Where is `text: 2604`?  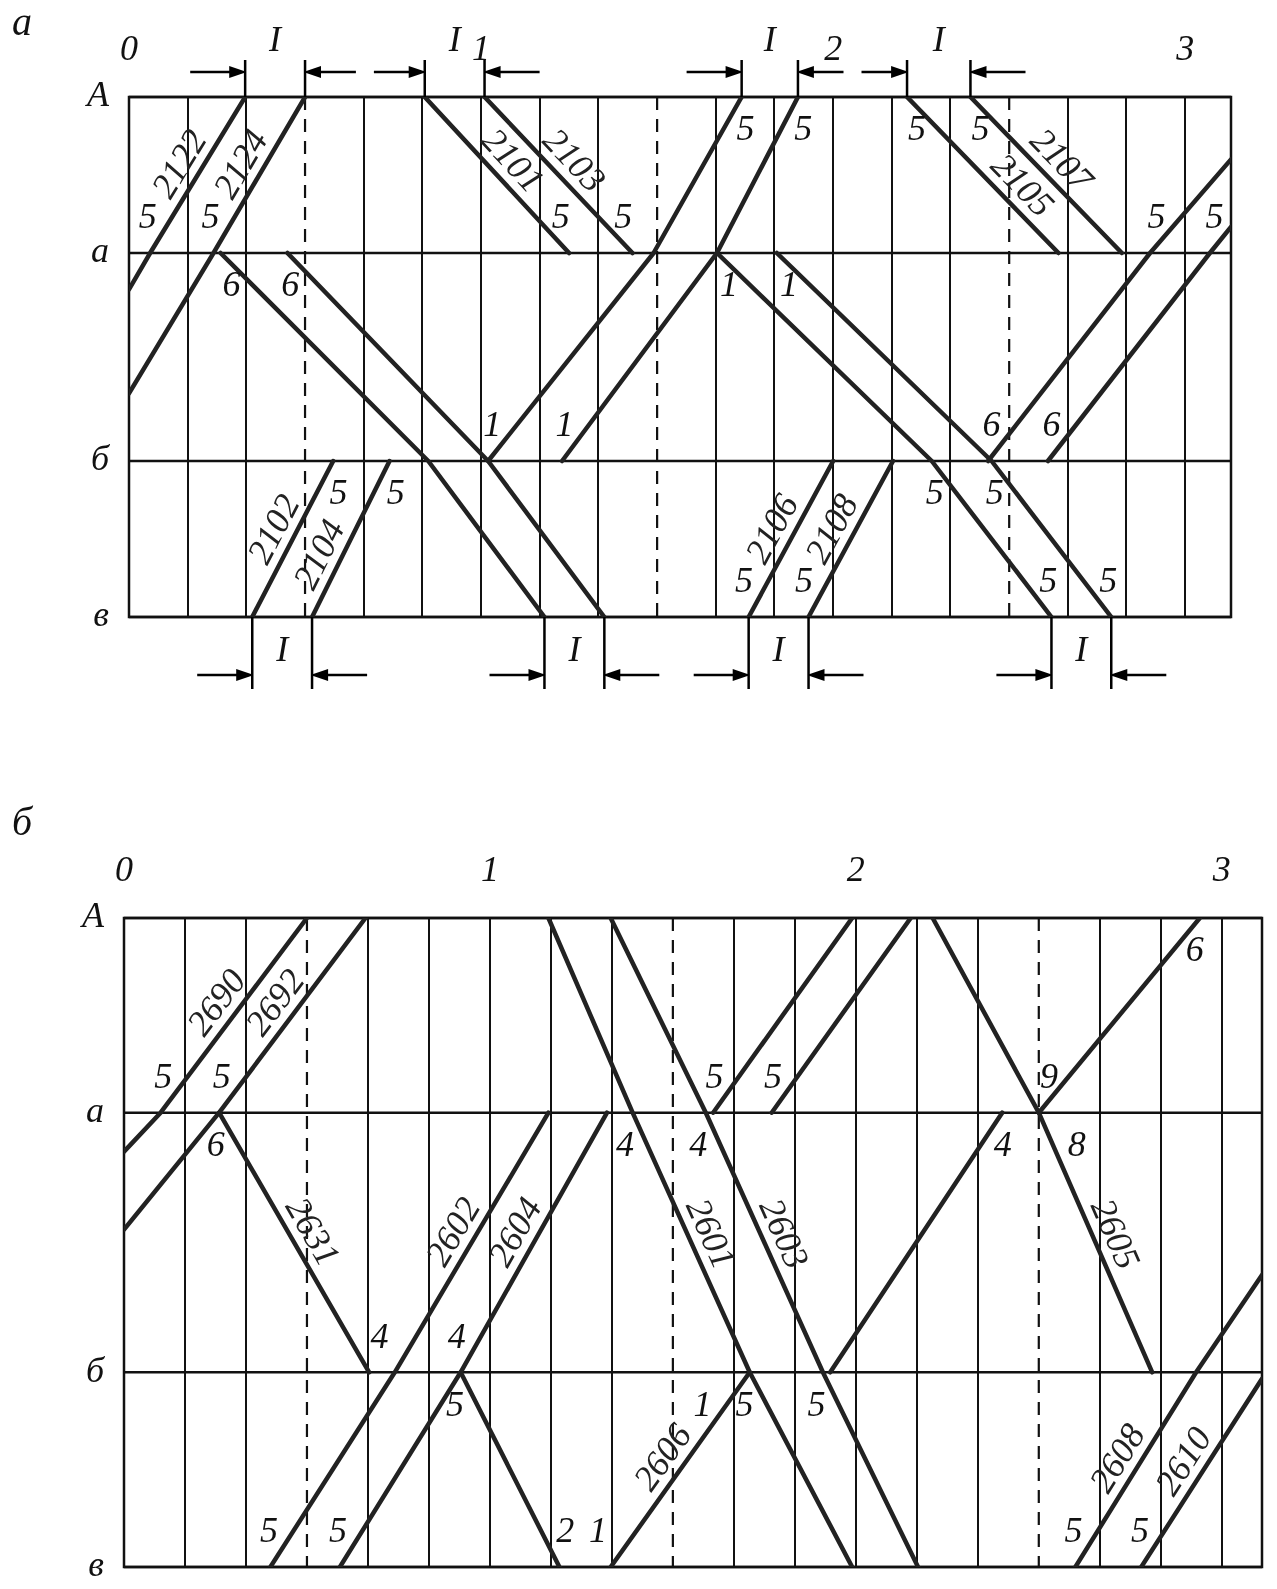
text: 2604 is located at coordinates (514, 1231).